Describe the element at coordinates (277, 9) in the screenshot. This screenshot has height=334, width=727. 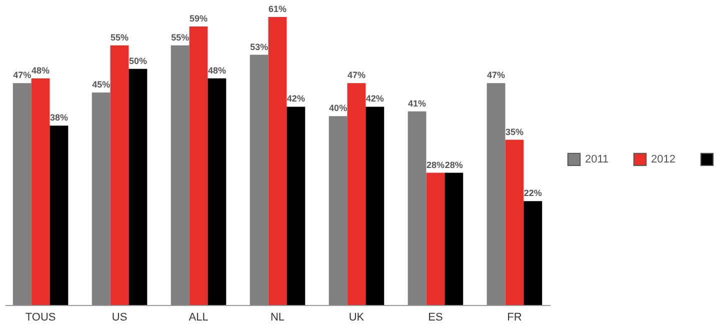
I see `data-label: 61%` at that location.